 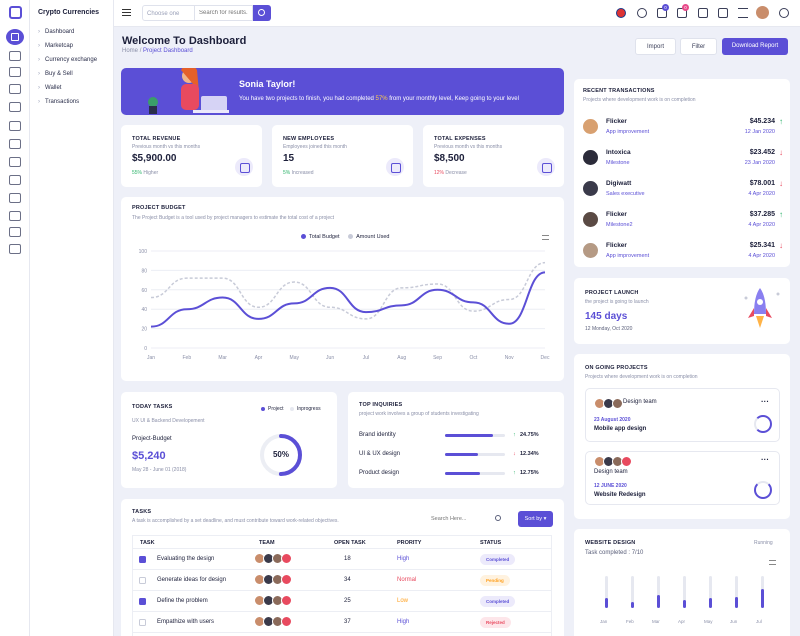 I want to click on stat-delta-pct: 55%, so click(x=137, y=173).